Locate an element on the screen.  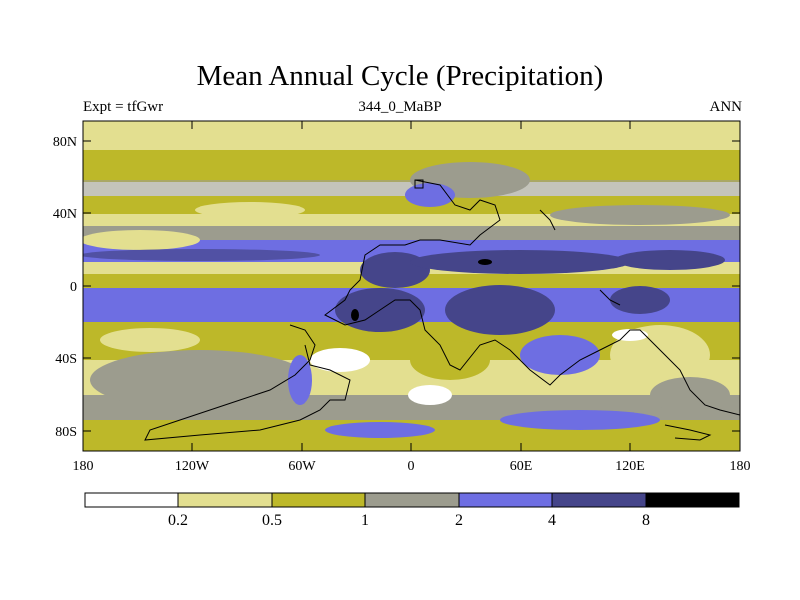
y-tick-0: 0 is located at coordinates (73, 287).